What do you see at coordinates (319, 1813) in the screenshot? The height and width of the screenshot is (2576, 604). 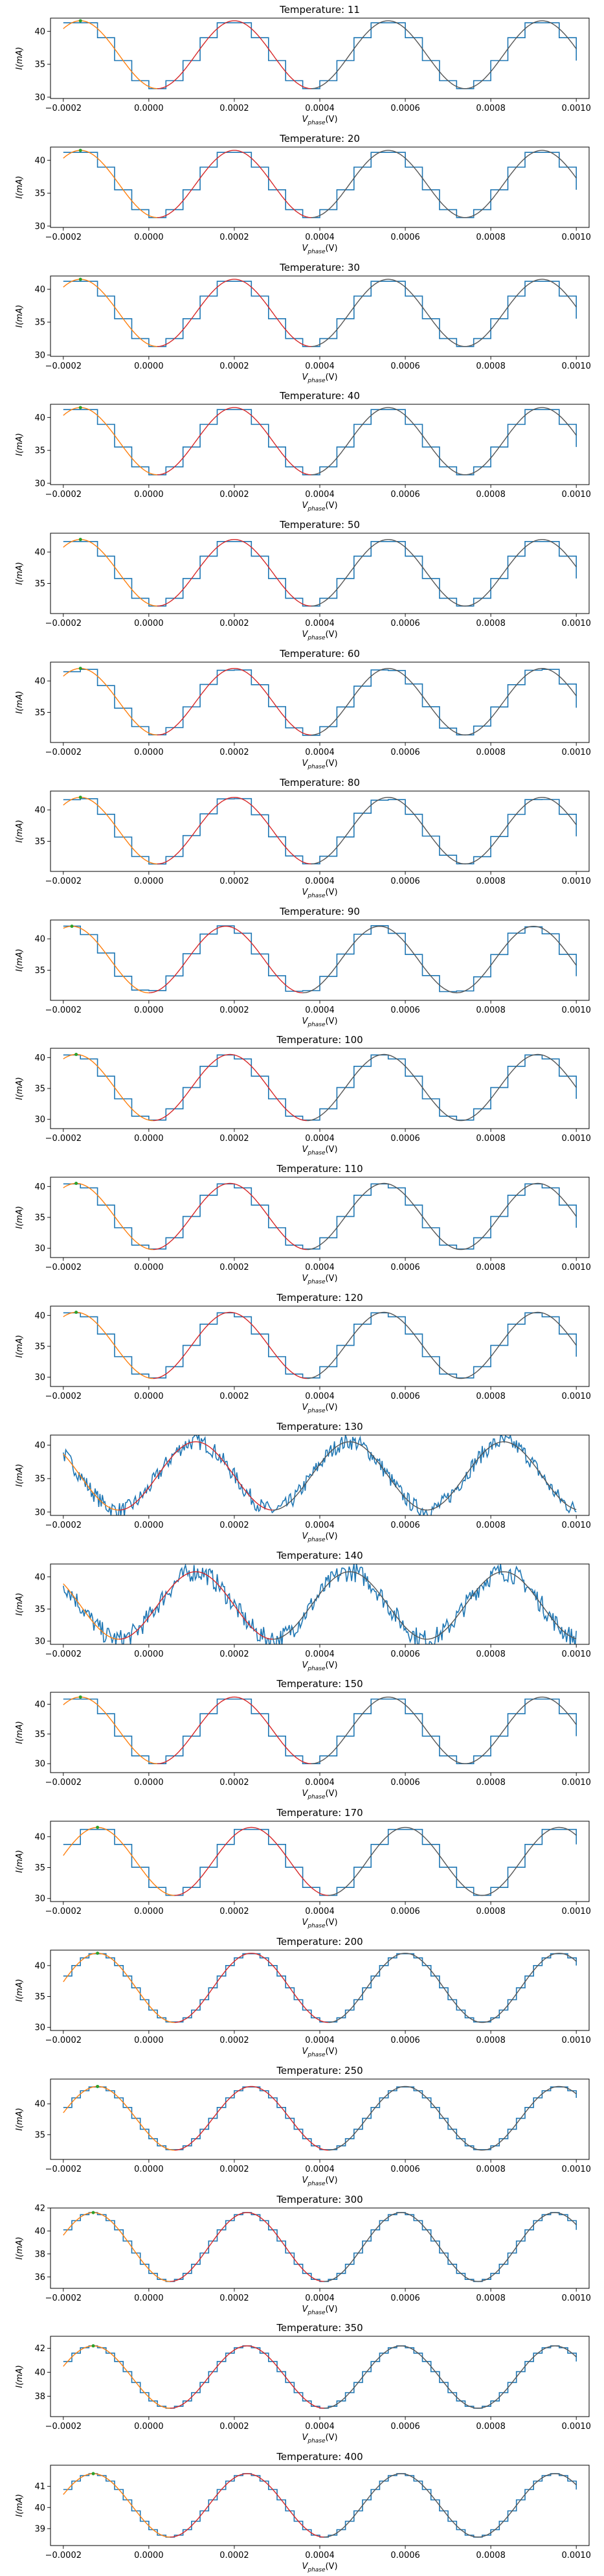 I see `chart-title: Temperature: 170` at bounding box center [319, 1813].